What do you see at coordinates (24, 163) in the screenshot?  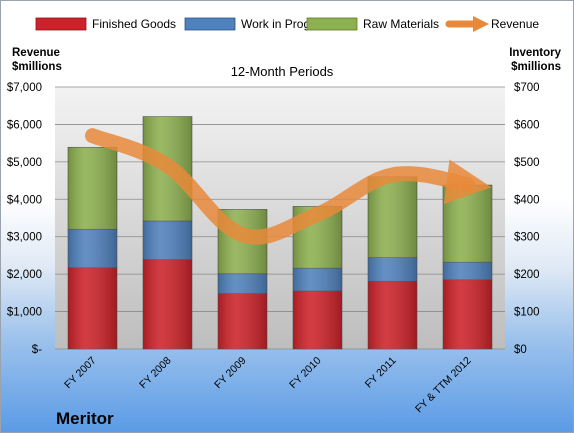 I see `left-tick-label: $5,000` at bounding box center [24, 163].